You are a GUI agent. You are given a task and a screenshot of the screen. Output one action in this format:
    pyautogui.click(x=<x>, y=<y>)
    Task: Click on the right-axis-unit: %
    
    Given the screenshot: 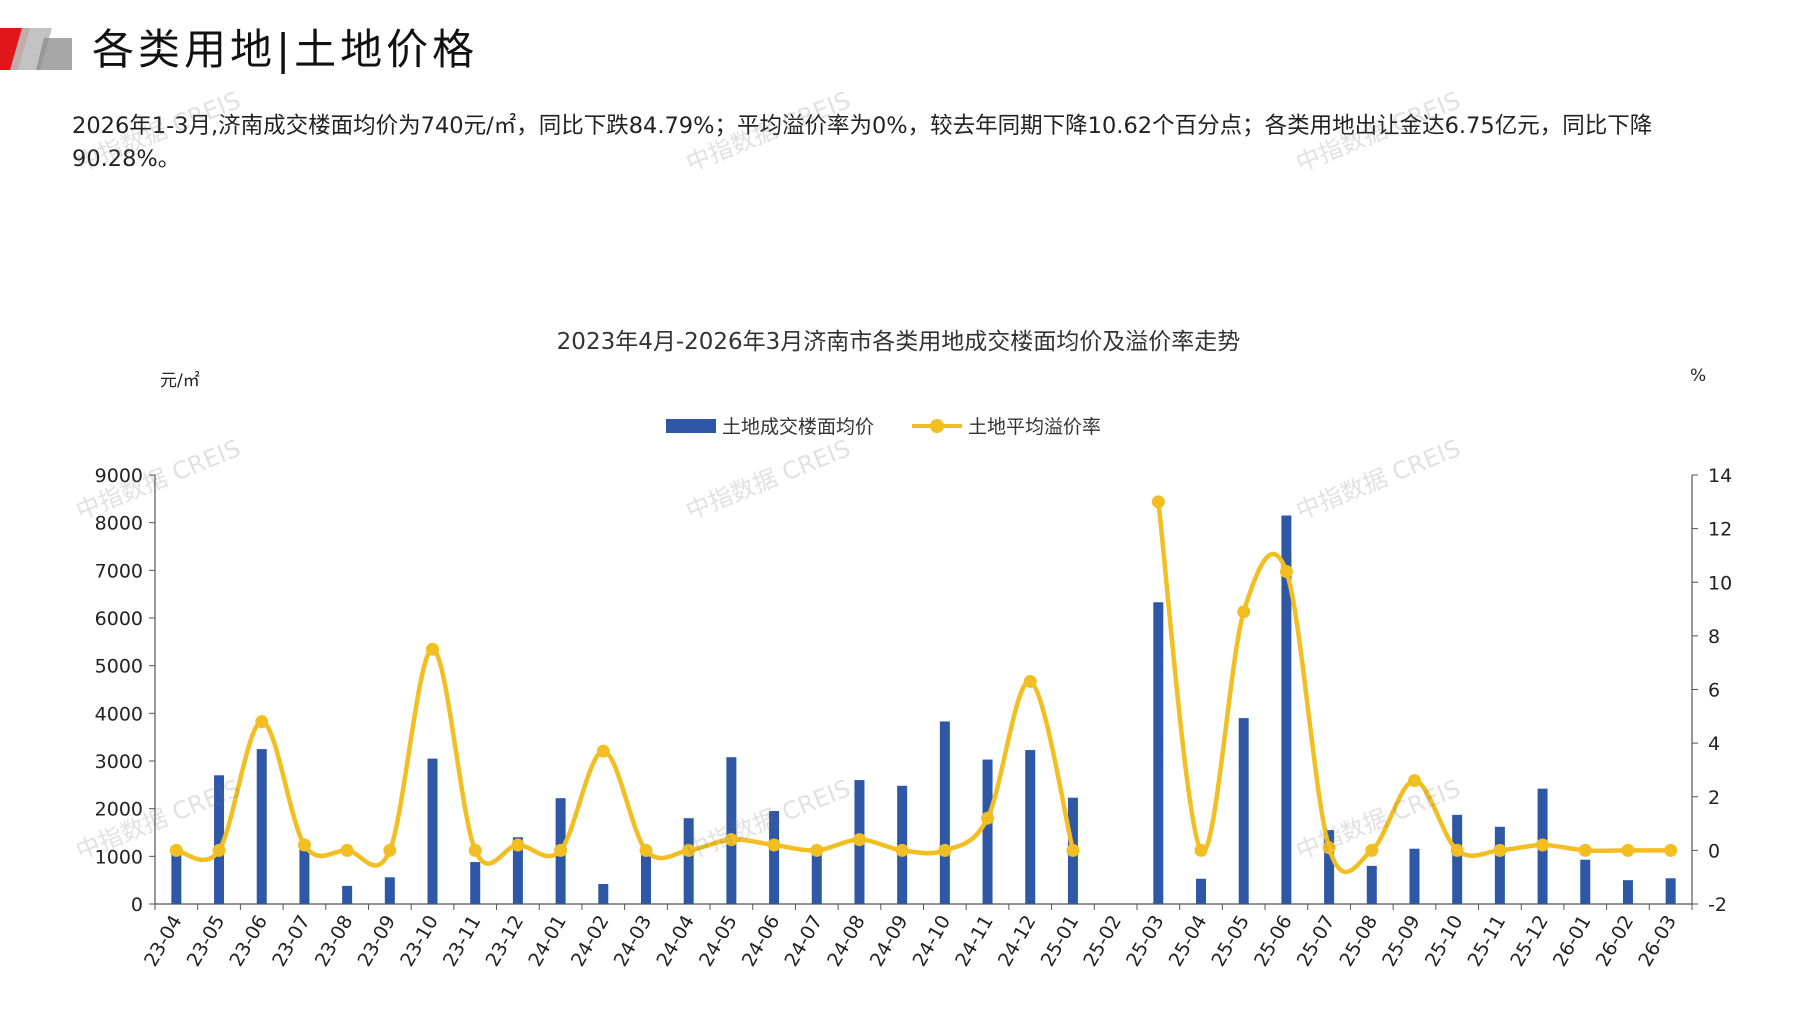 What is the action you would take?
    pyautogui.click(x=1698, y=376)
    